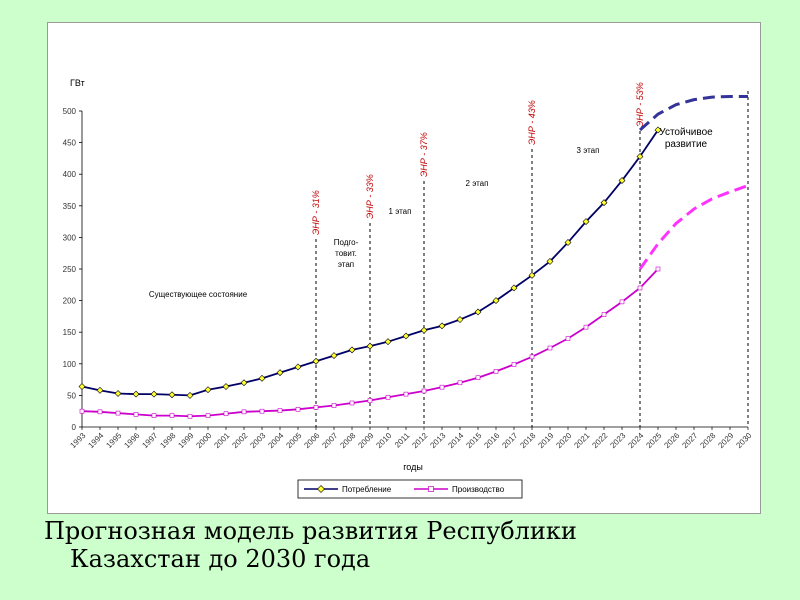  What do you see at coordinates (77, 440) in the screenshot?
I see `x-tick-label: 1993` at bounding box center [77, 440].